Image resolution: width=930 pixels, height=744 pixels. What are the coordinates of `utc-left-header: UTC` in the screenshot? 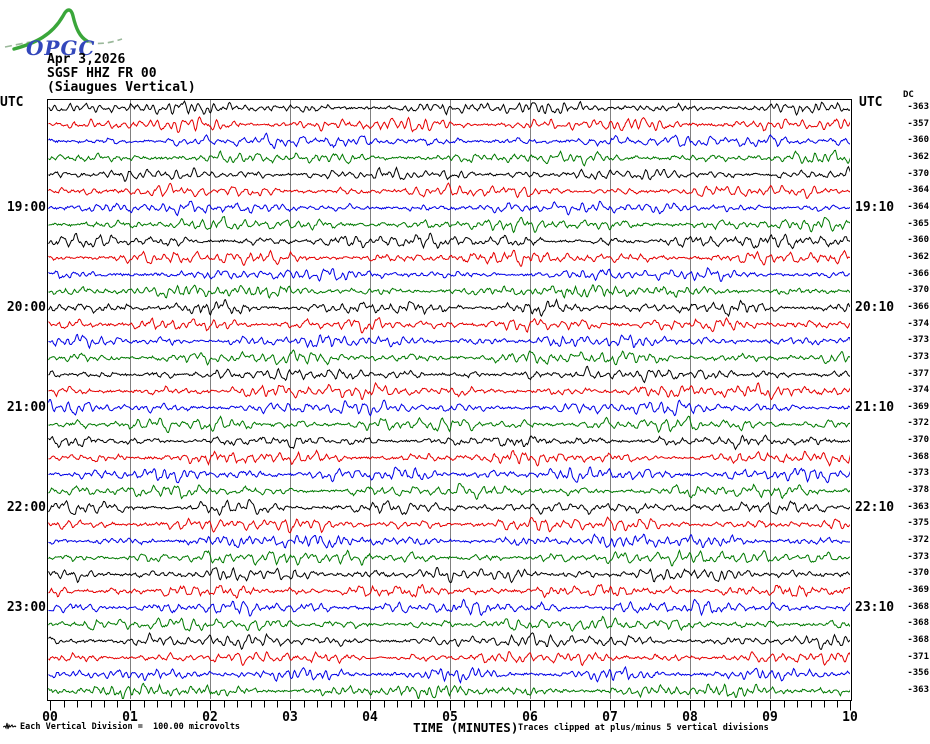 It's located at (12, 102).